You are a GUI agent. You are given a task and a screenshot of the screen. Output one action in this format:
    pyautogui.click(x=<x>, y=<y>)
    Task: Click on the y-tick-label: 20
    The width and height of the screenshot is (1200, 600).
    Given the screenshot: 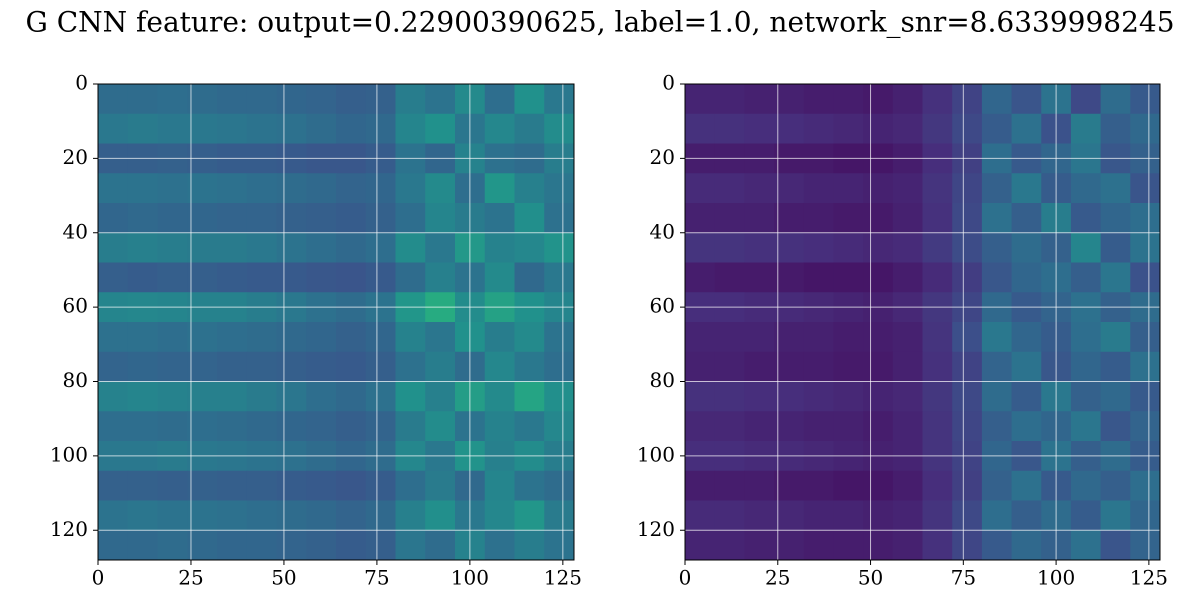 What is the action you would take?
    pyautogui.click(x=662, y=157)
    